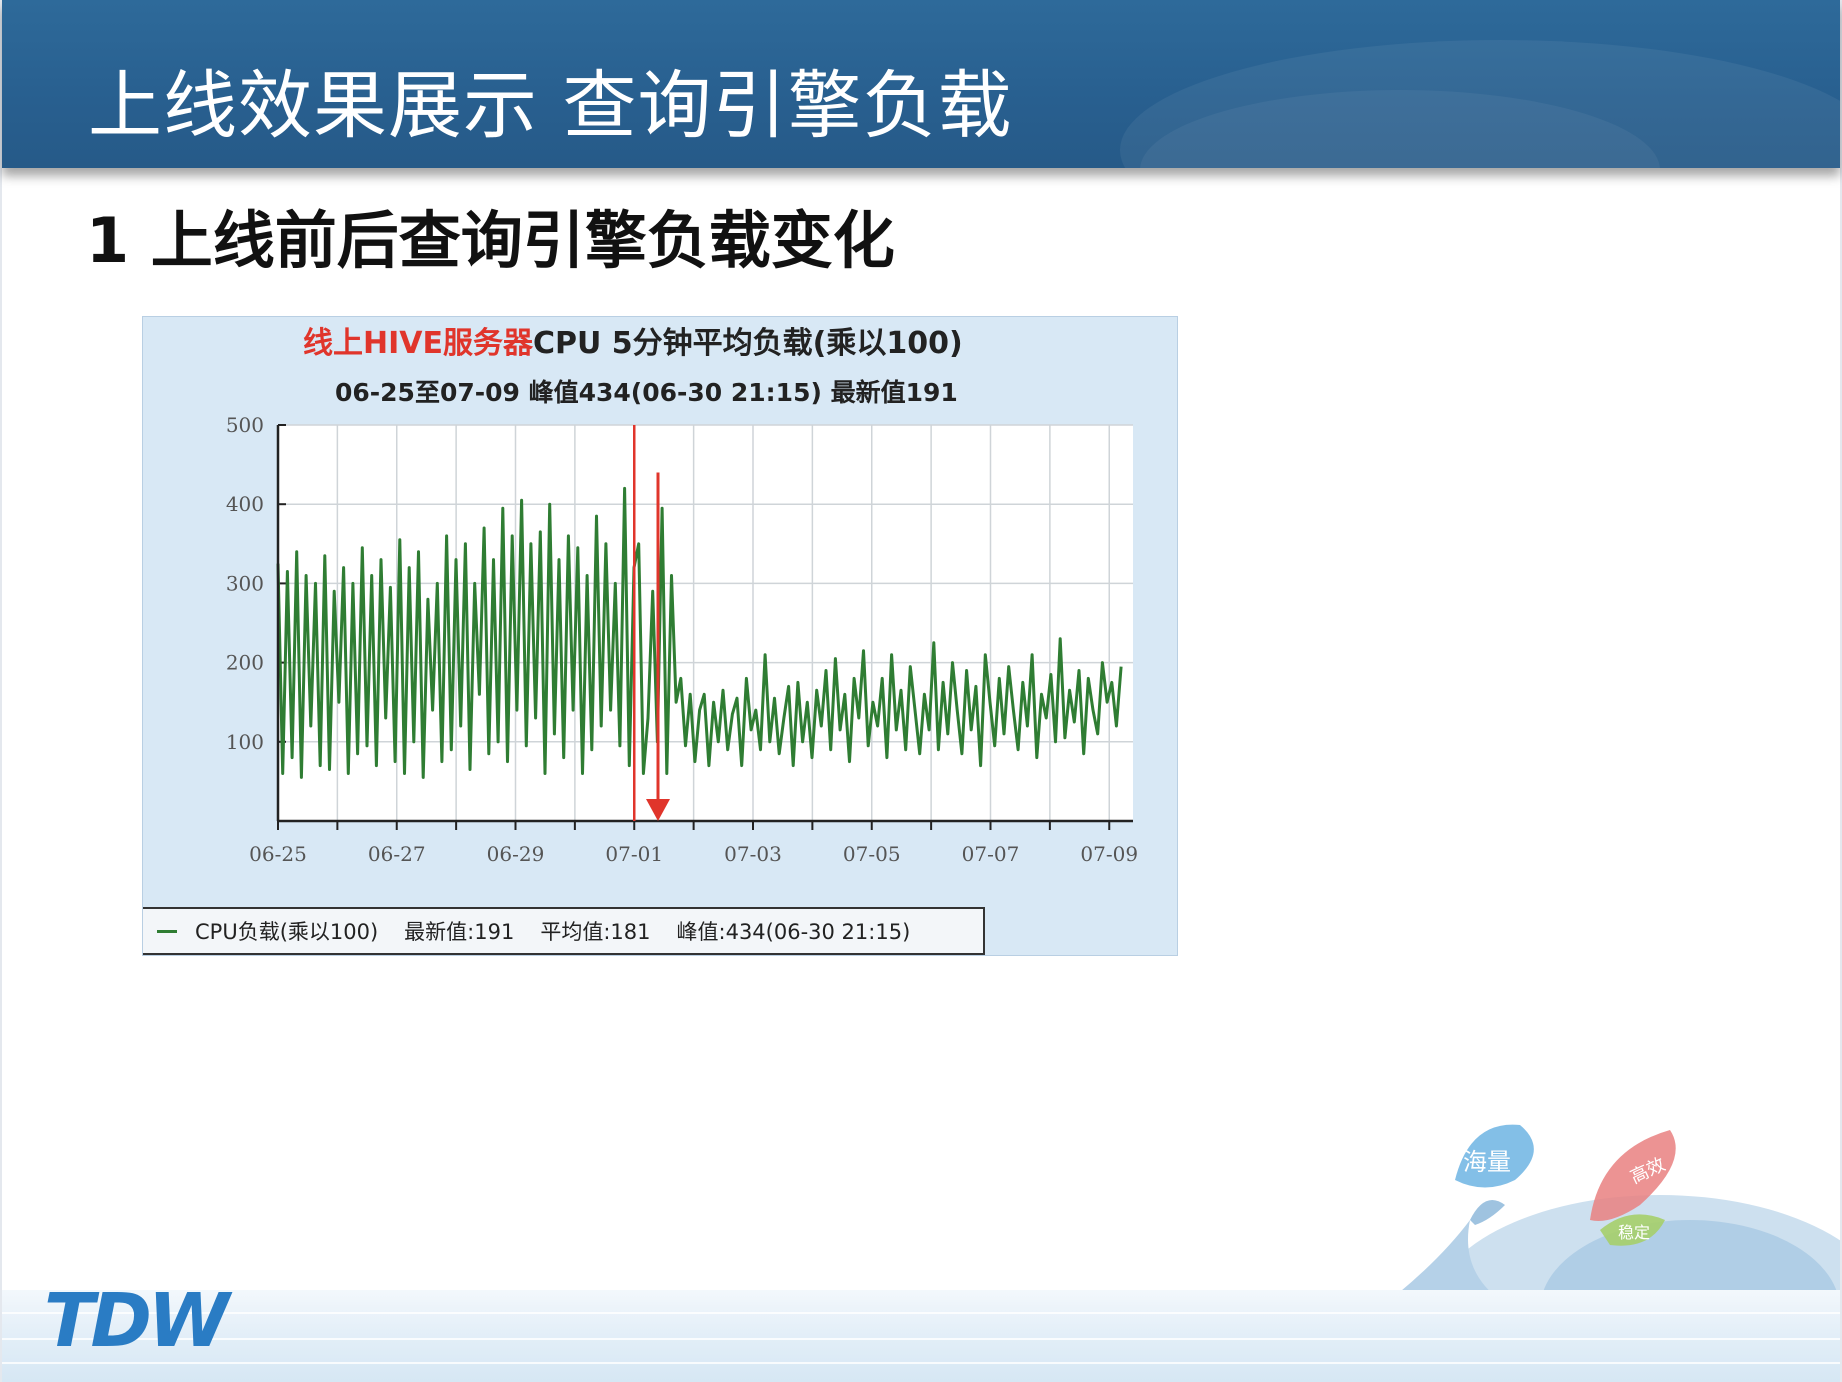  What do you see at coordinates (1634, 1232) in the screenshot?
I see `bubble-label-stable: 稳定` at bounding box center [1634, 1232].